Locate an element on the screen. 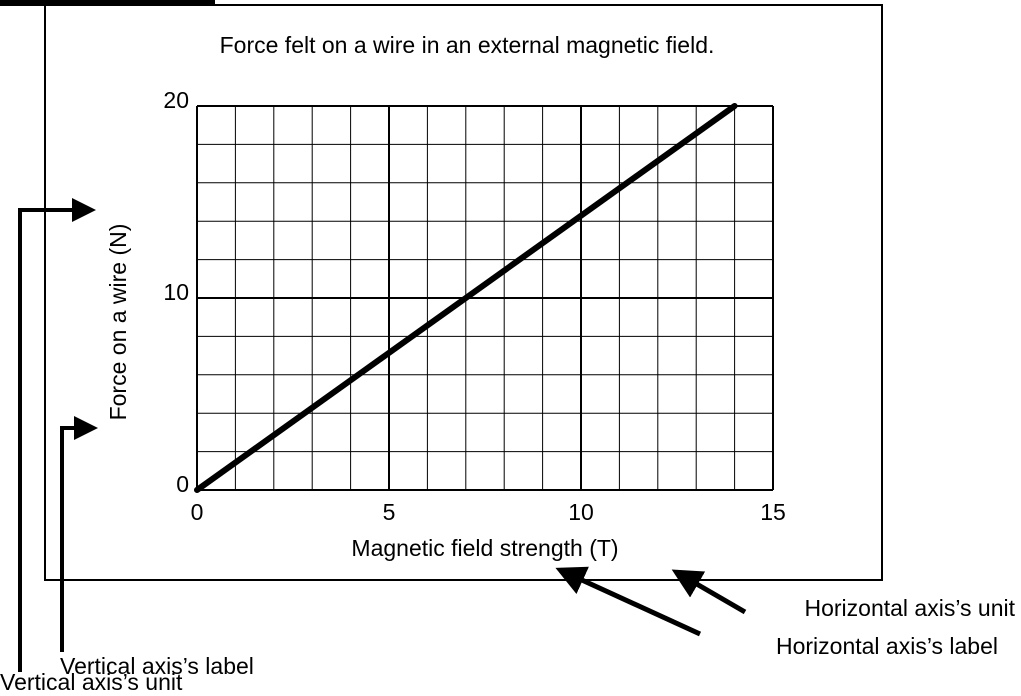 The width and height of the screenshot is (1021, 696). annotation: Vertical axis’s unit is located at coordinates (91, 682).